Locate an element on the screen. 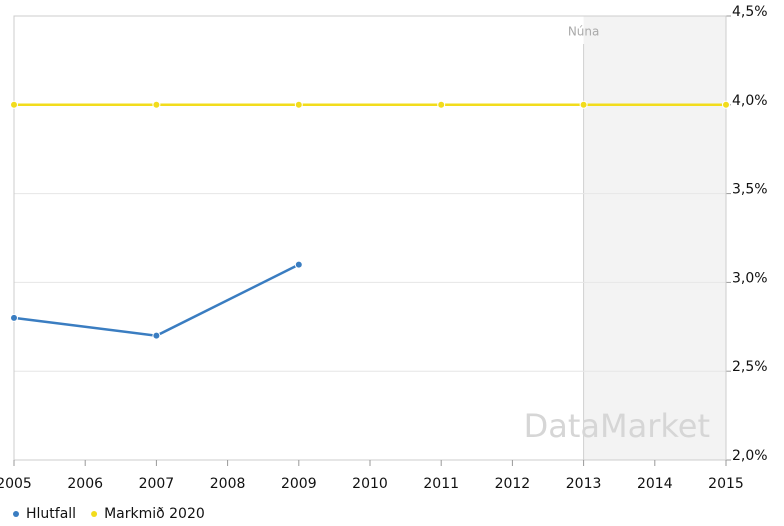 The height and width of the screenshot is (526, 784). x-tick-label: 2013 is located at coordinates (584, 484).